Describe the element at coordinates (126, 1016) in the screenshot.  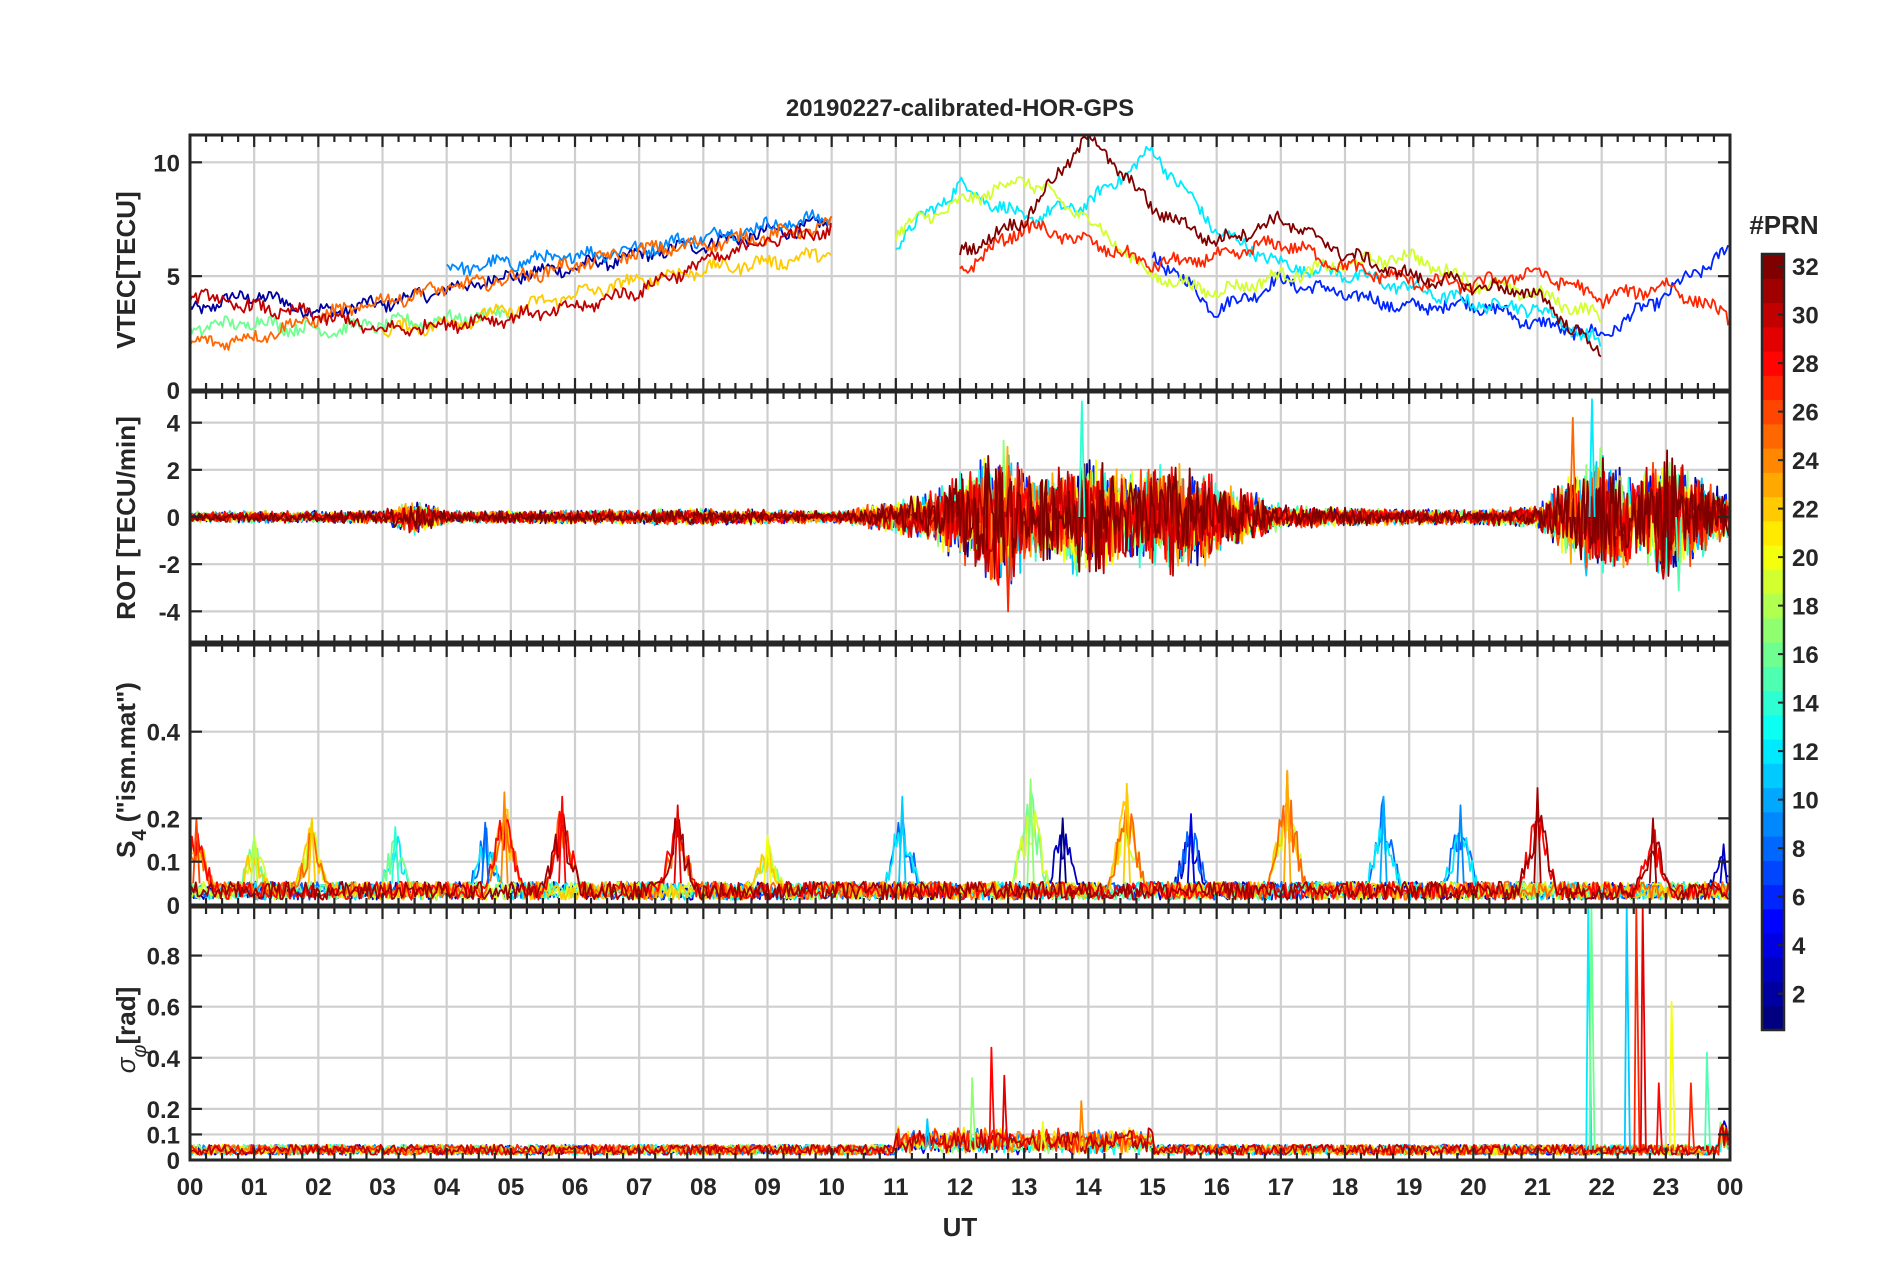
I see `sigma-ylabel-unit: [rad]` at that location.